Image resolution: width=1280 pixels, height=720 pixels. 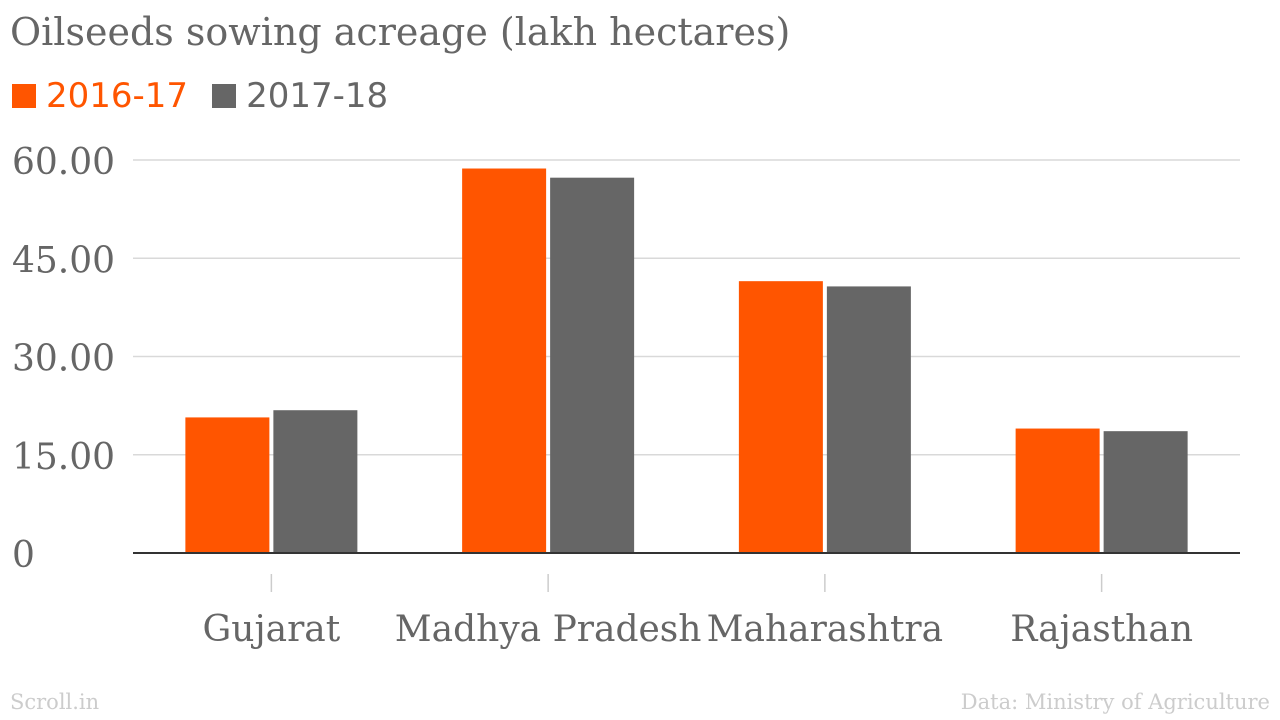 I want to click on y-tick-label: 60.00, so click(x=63, y=162).